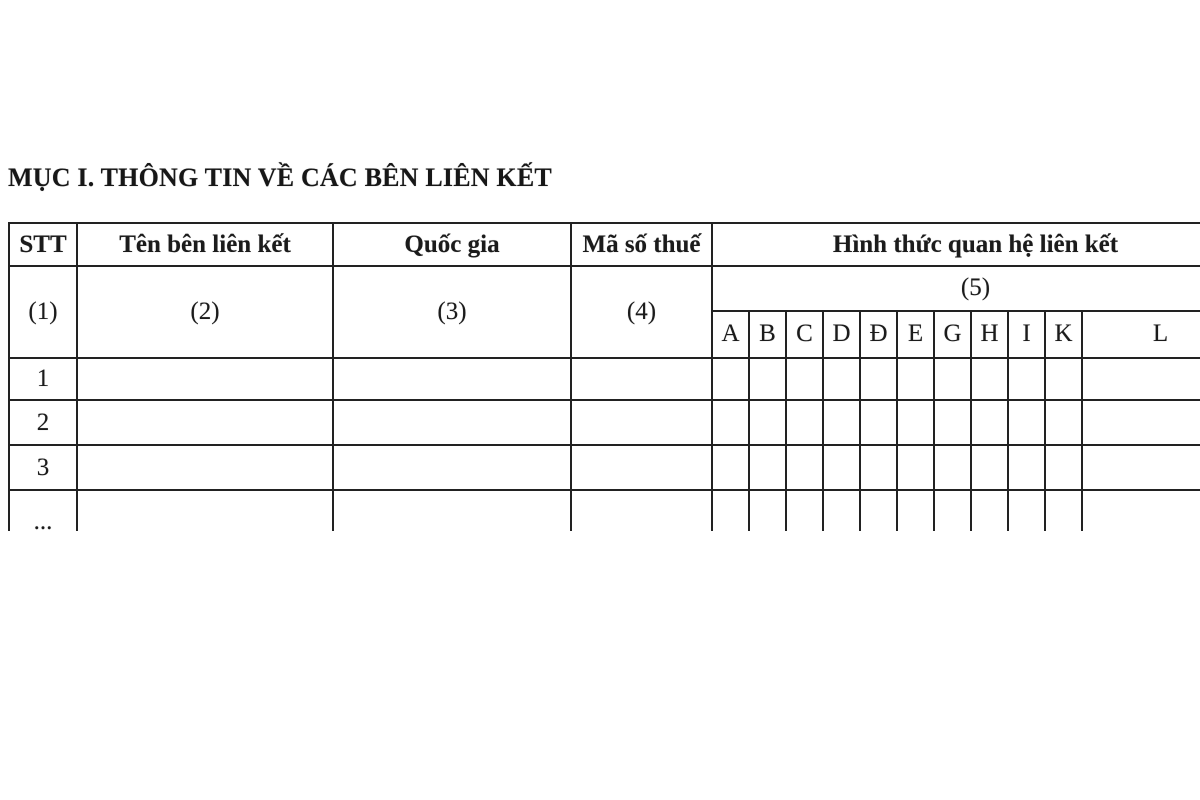 The image size is (1200, 800). What do you see at coordinates (43, 467) in the screenshot?
I see `row-3-stt: 3` at bounding box center [43, 467].